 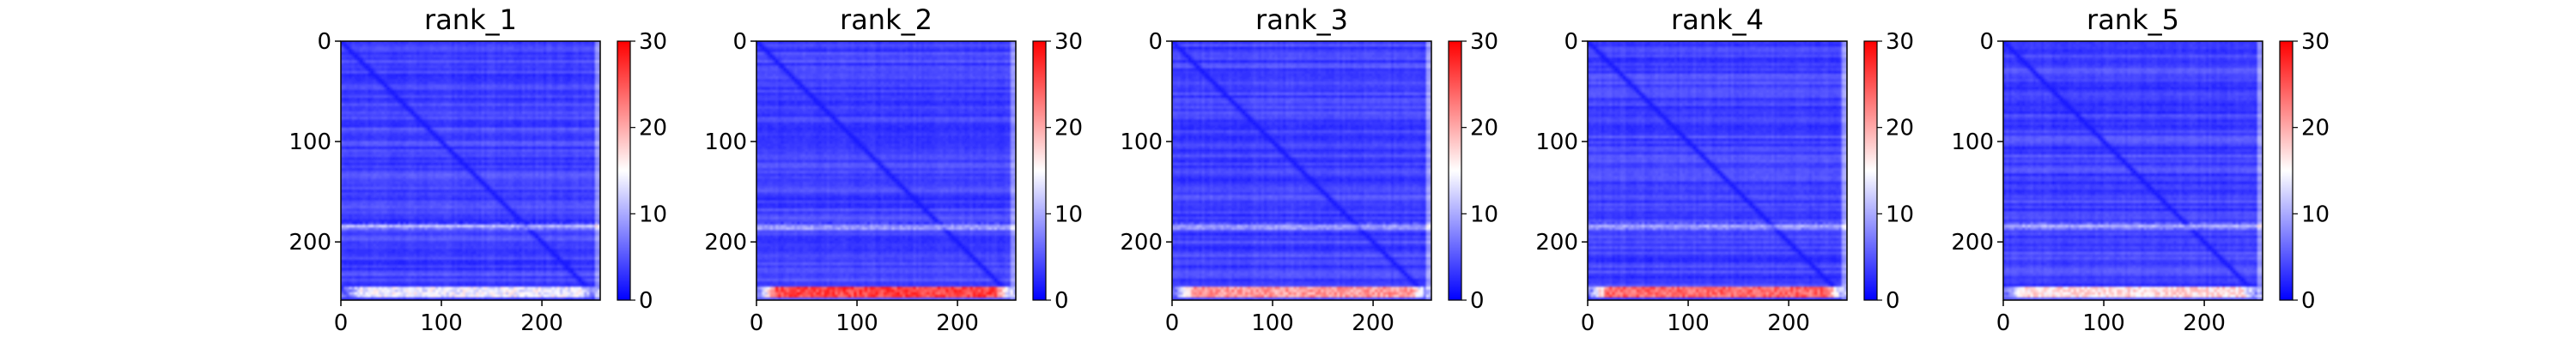 What do you see at coordinates (2133, 19) in the screenshot?
I see `panel-title: rank_5` at bounding box center [2133, 19].